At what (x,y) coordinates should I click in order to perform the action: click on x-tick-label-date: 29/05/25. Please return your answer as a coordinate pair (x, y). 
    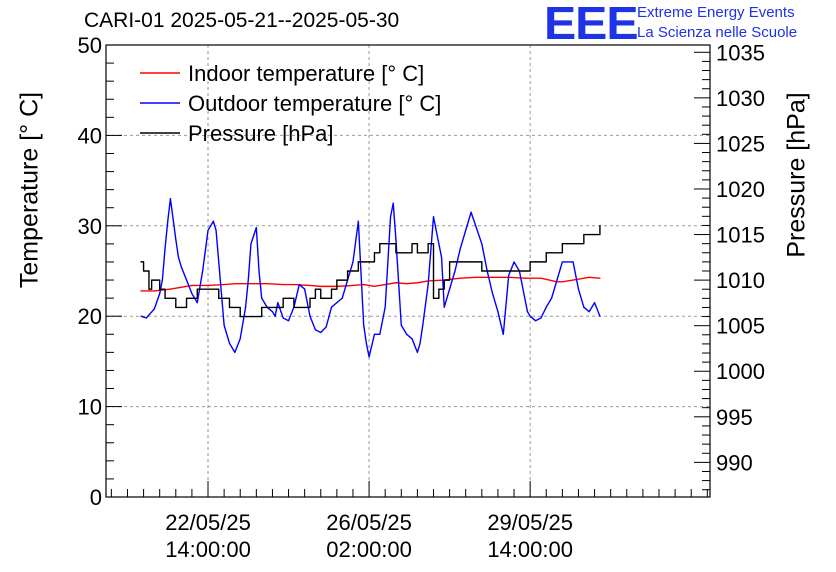
    Looking at the image, I should click on (530, 522).